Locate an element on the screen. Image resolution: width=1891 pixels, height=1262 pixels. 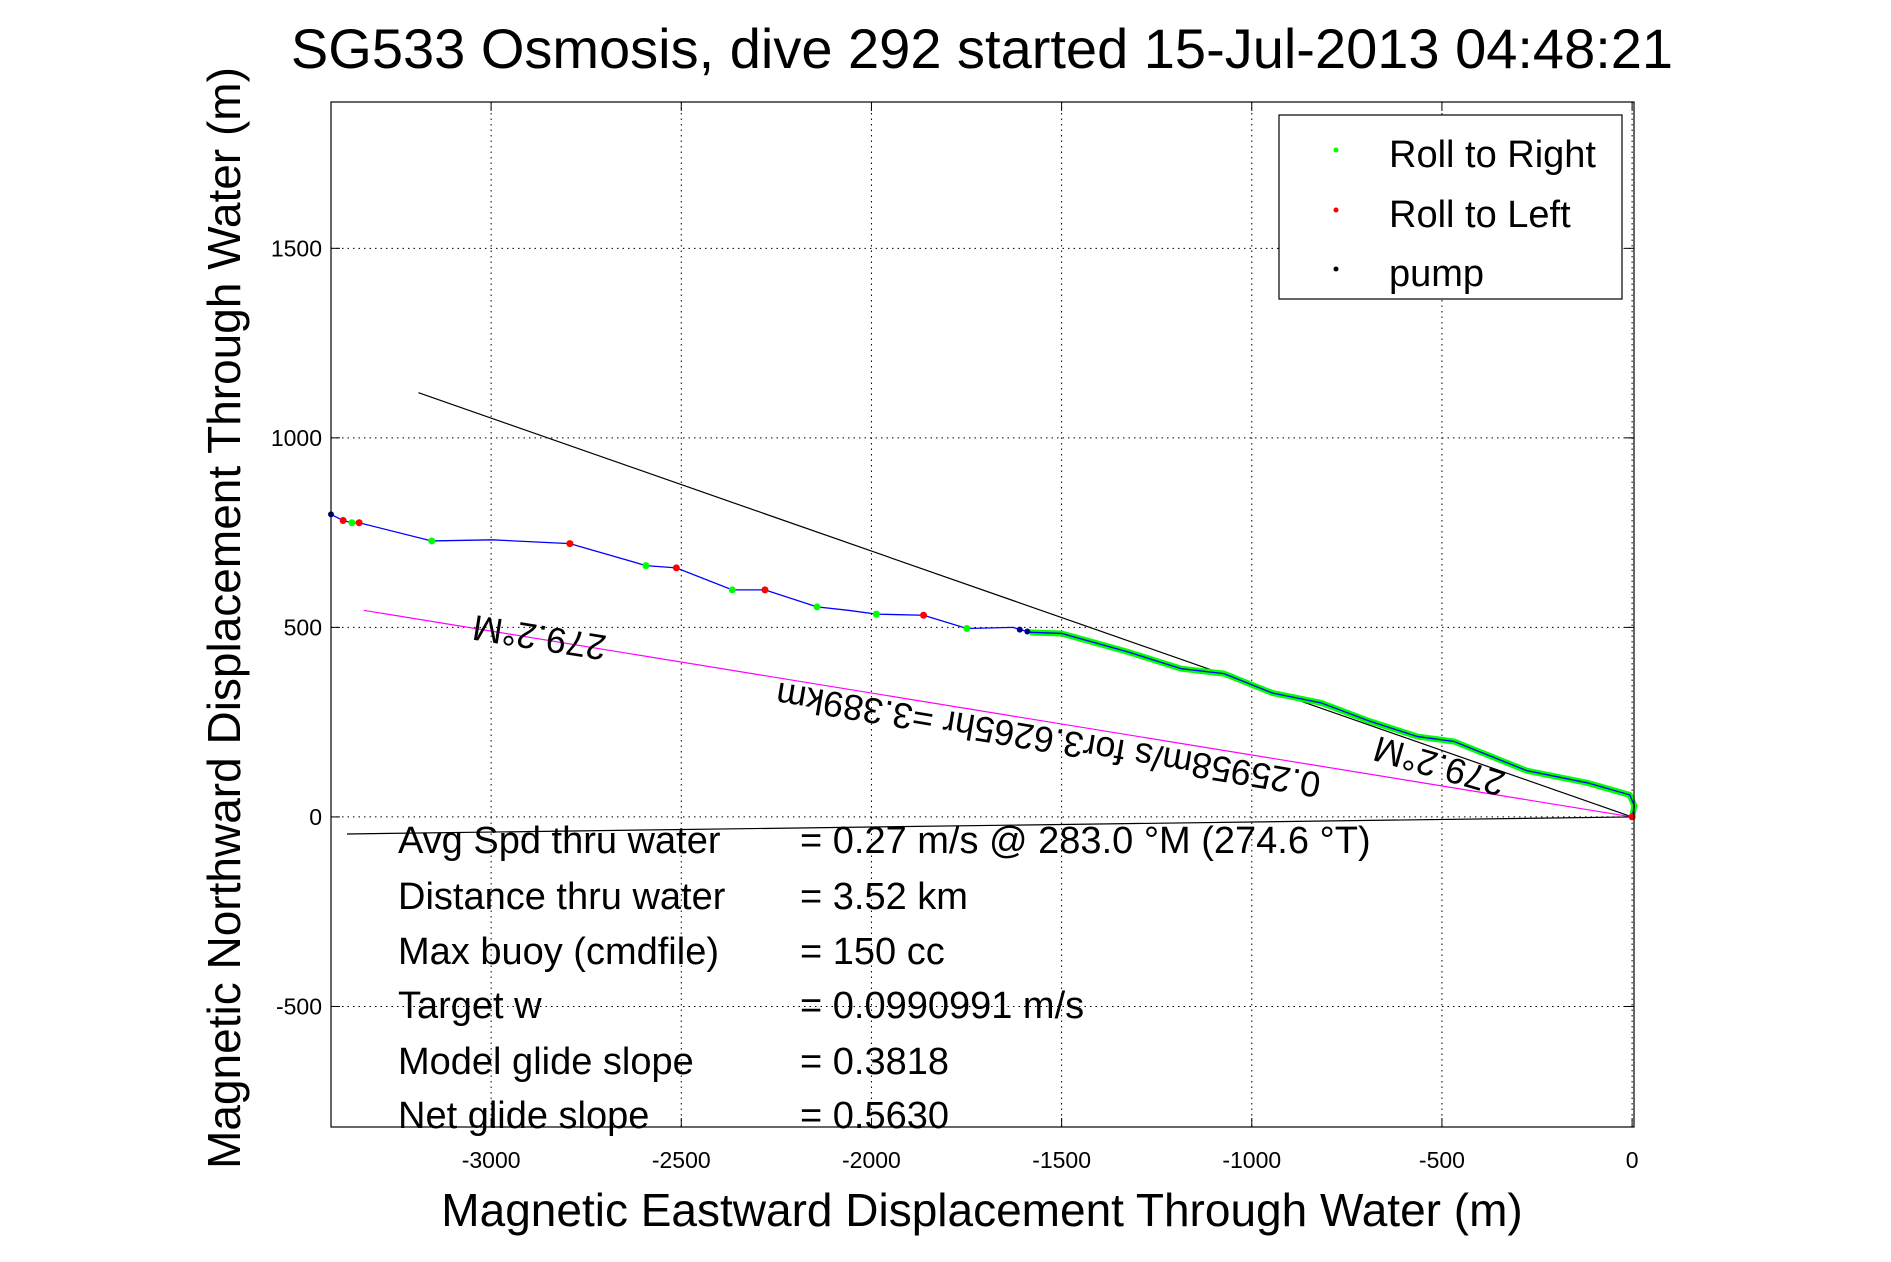
stat-value: = 150 cc is located at coordinates (872, 952).